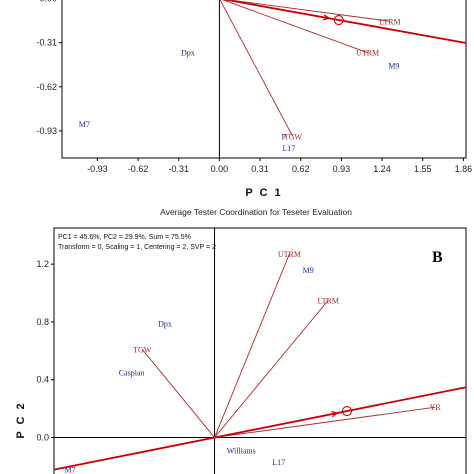 This screenshot has width=474, height=474. Describe the element at coordinates (124, 237) in the screenshot. I see `panel-b-stats-line-1: PC1 = 45.6%, PC2 = 29.9%, Sum = 75.5%` at that location.